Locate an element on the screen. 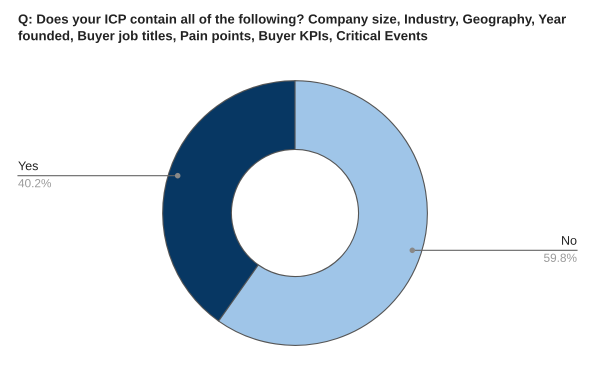 Image resolution: width=591 pixels, height=366 pixels. data-label: 59.8% is located at coordinates (560, 258).